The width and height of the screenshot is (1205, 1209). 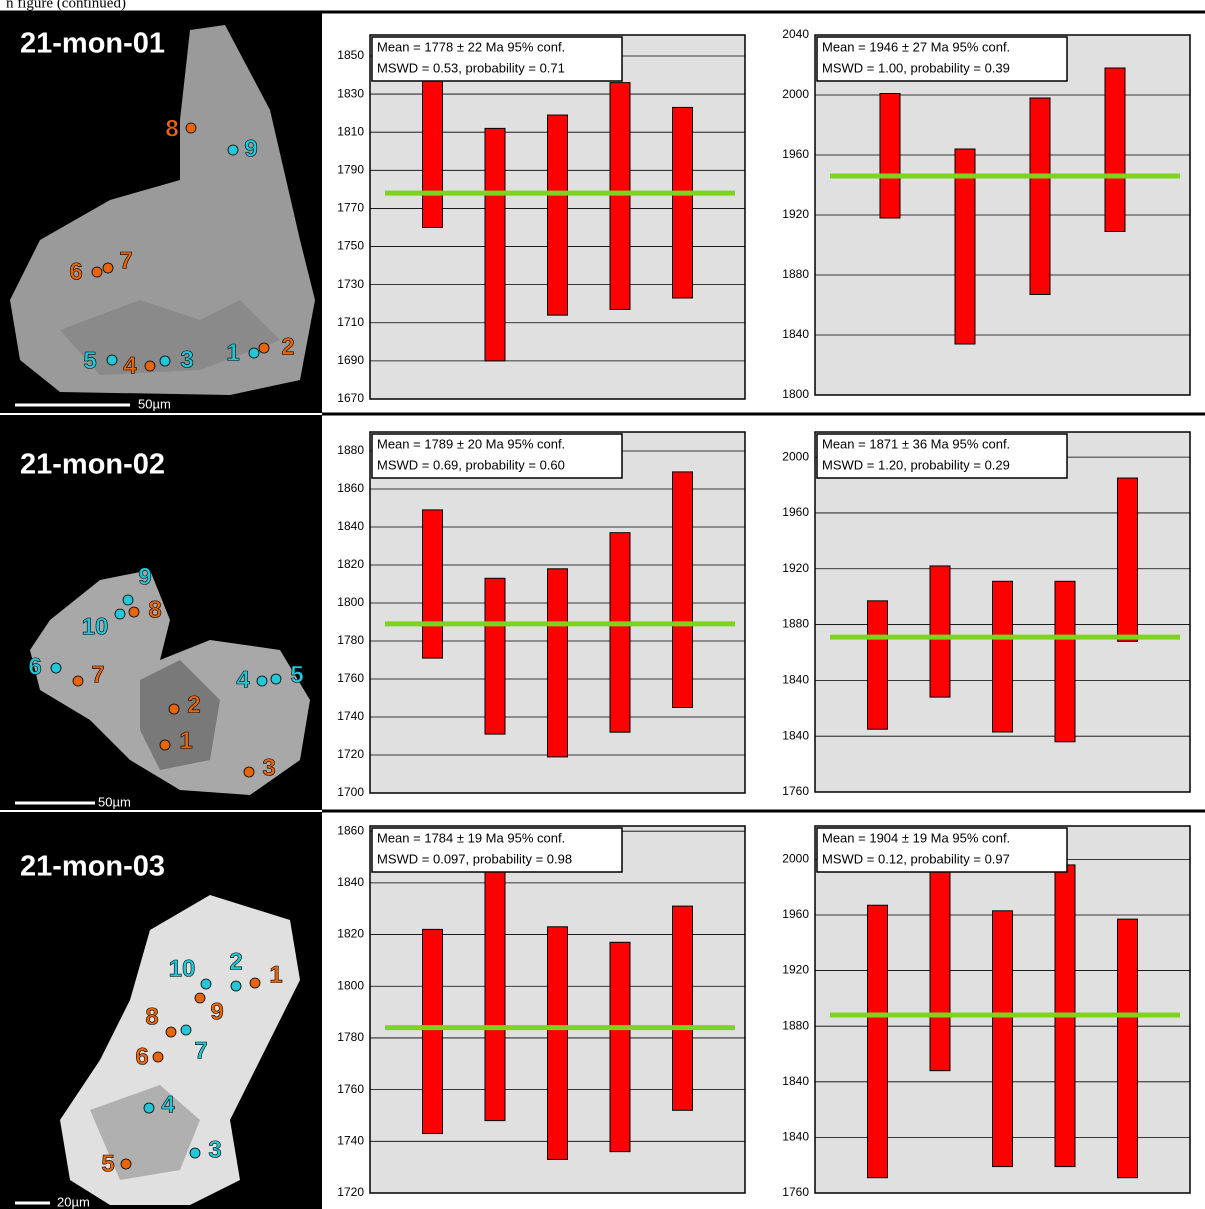 I want to click on annotation: MSWD = 1.00, probability = 0.39, so click(x=916, y=67).